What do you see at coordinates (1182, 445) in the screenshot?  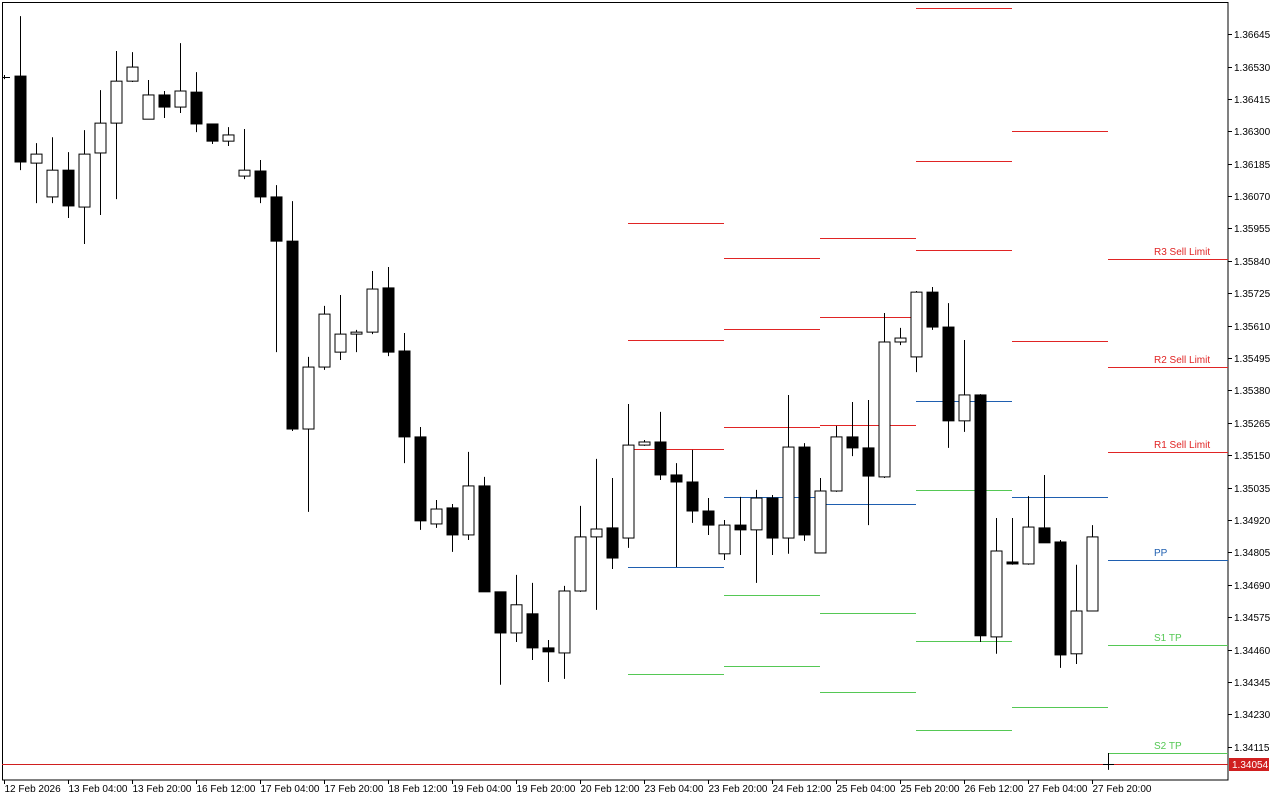 I see `pivot-label: R1 Sell Limit` at bounding box center [1182, 445].